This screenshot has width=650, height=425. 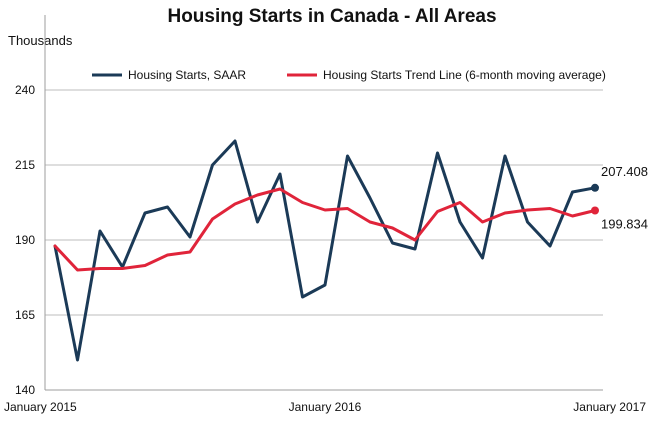 What do you see at coordinates (624, 223) in the screenshot?
I see `end-value-label: 199.834` at bounding box center [624, 223].